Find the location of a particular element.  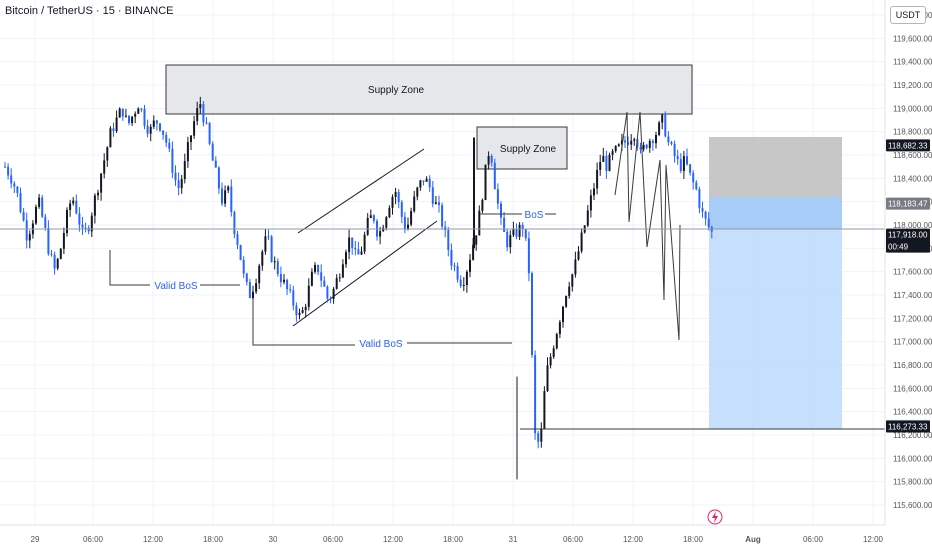

y-tick-label: 115,600.00 is located at coordinates (912, 505).